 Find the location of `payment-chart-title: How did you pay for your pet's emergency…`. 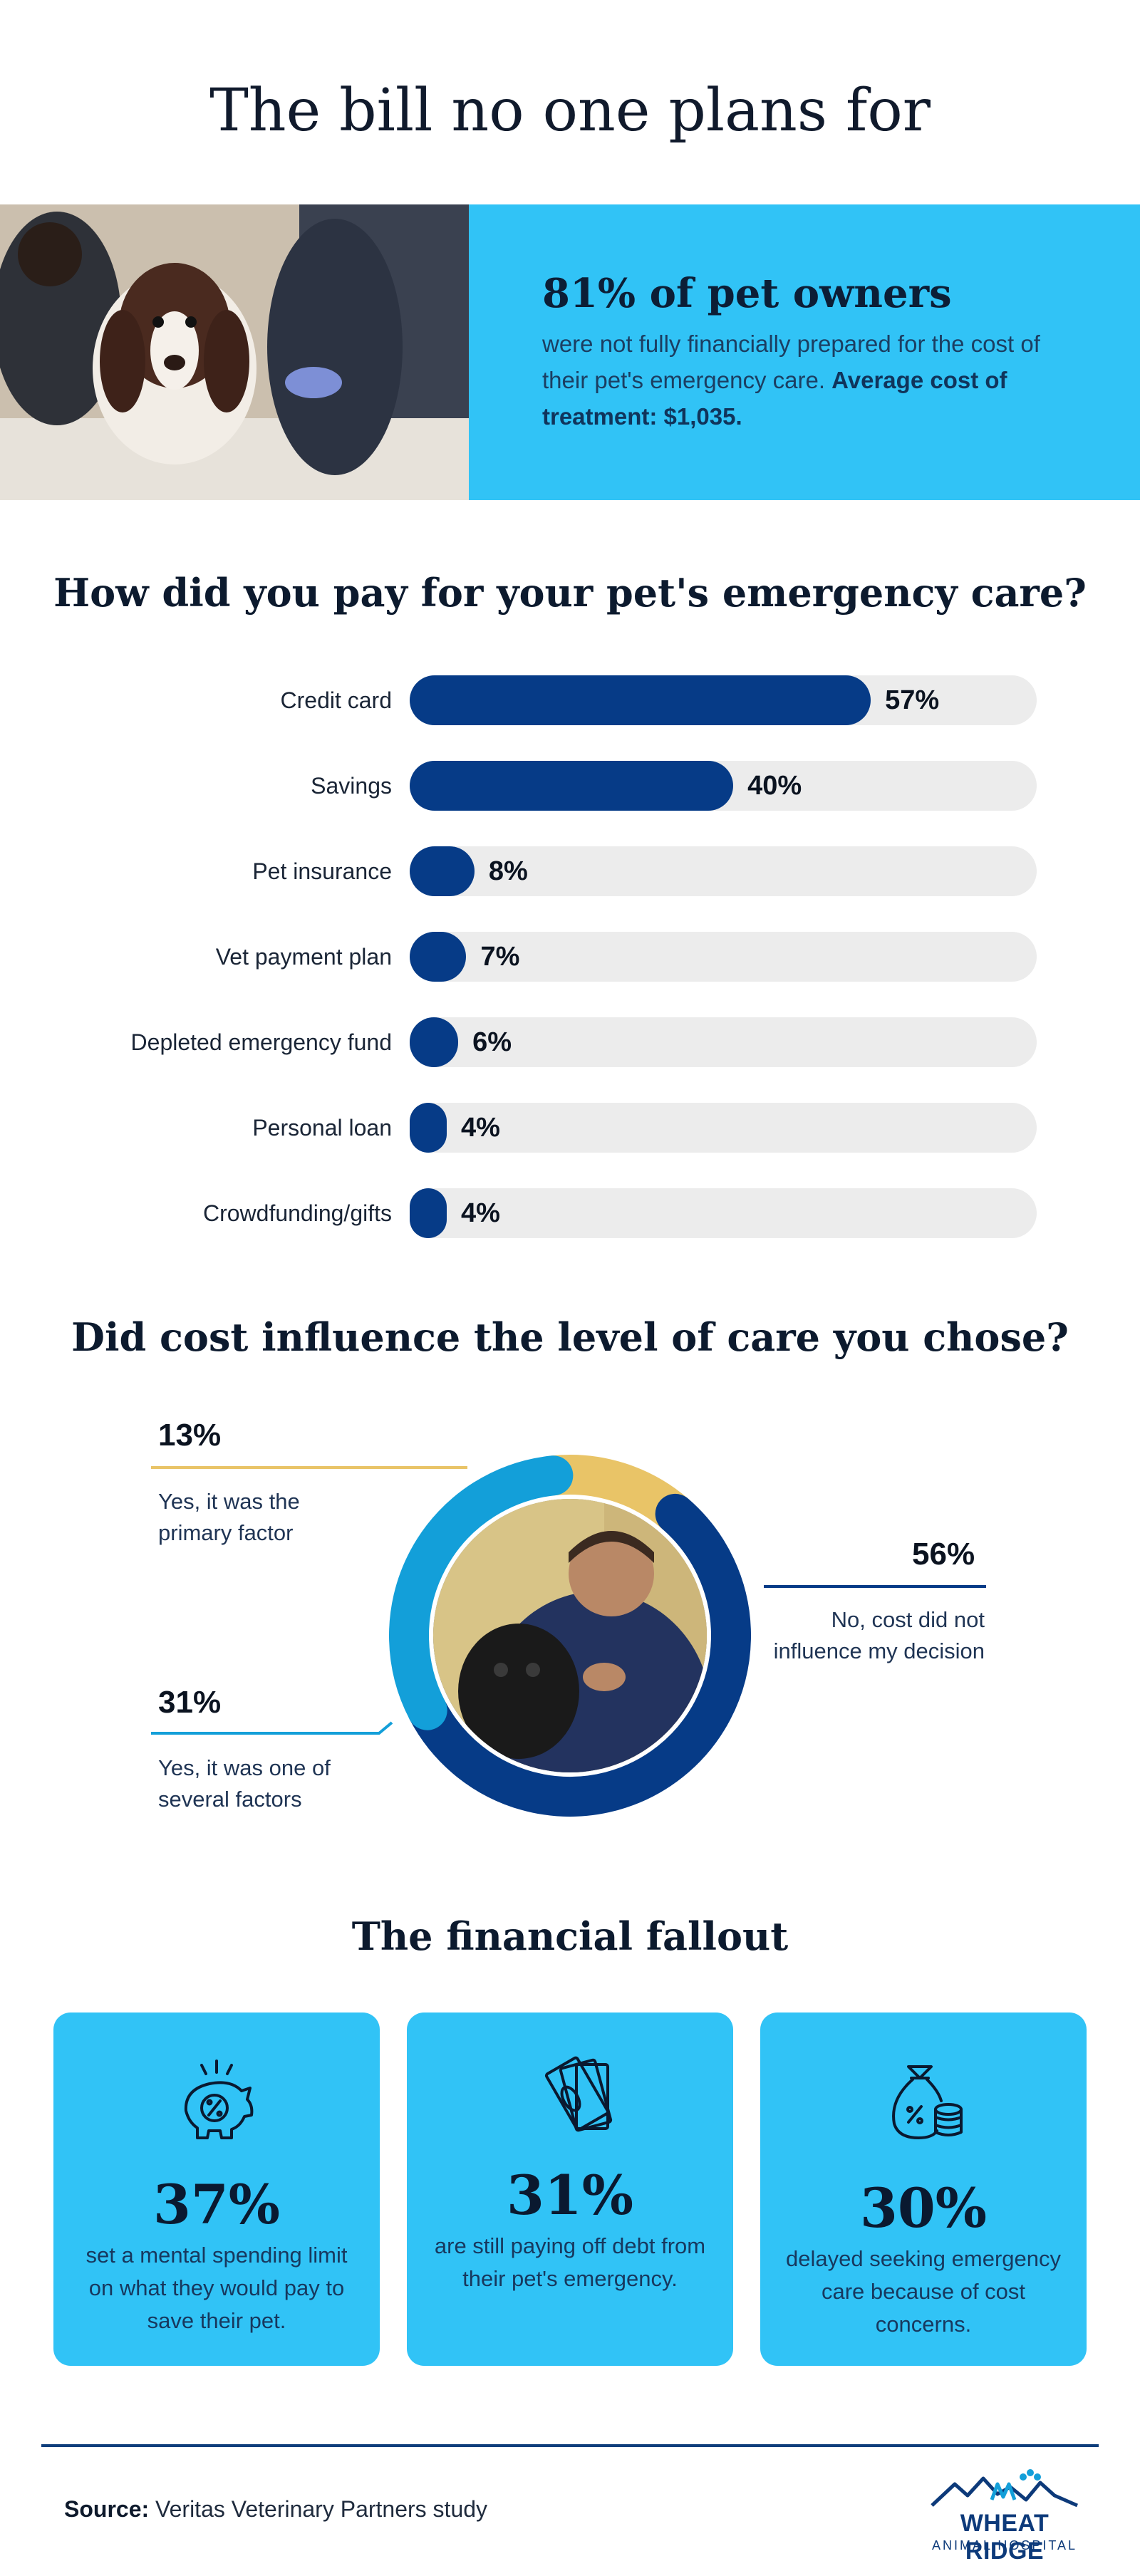

payment-chart-title: How did you pay for your pet's emergency… is located at coordinates (570, 593).